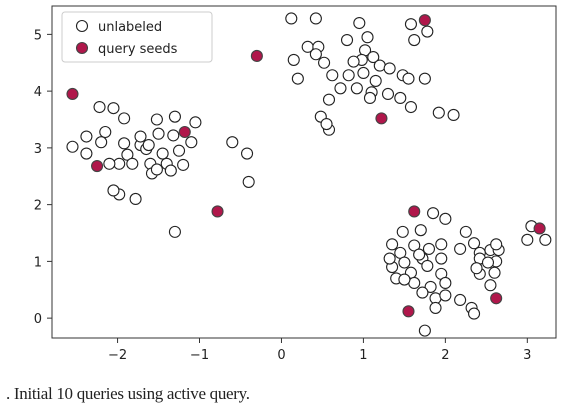  What do you see at coordinates (363, 355) in the screenshot?
I see `x-tick-label: 1` at bounding box center [363, 355].